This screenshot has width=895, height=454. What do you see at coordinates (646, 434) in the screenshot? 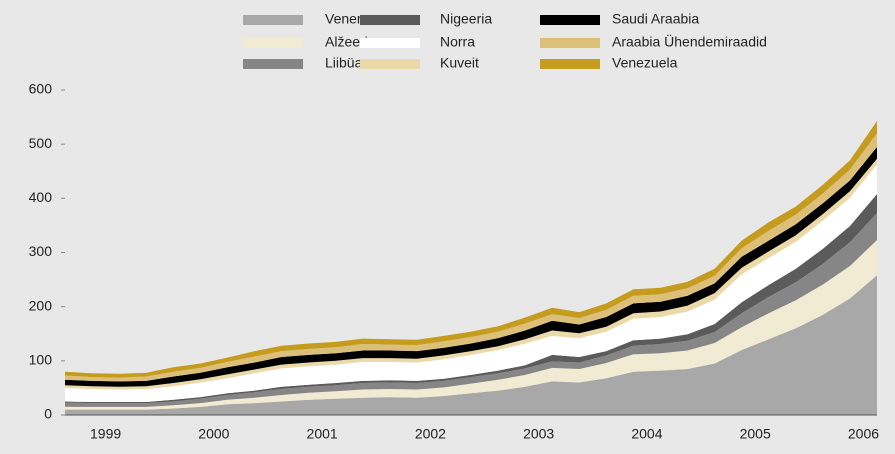
I see `x-tick-label: 2004` at bounding box center [646, 434].